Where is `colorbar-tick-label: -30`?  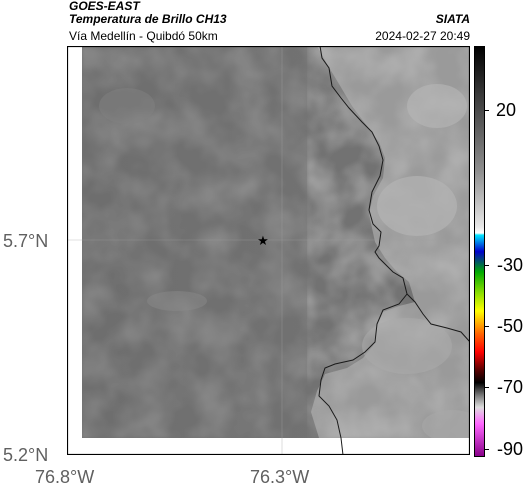 colorbar-tick-label: -30 is located at coordinates (510, 265).